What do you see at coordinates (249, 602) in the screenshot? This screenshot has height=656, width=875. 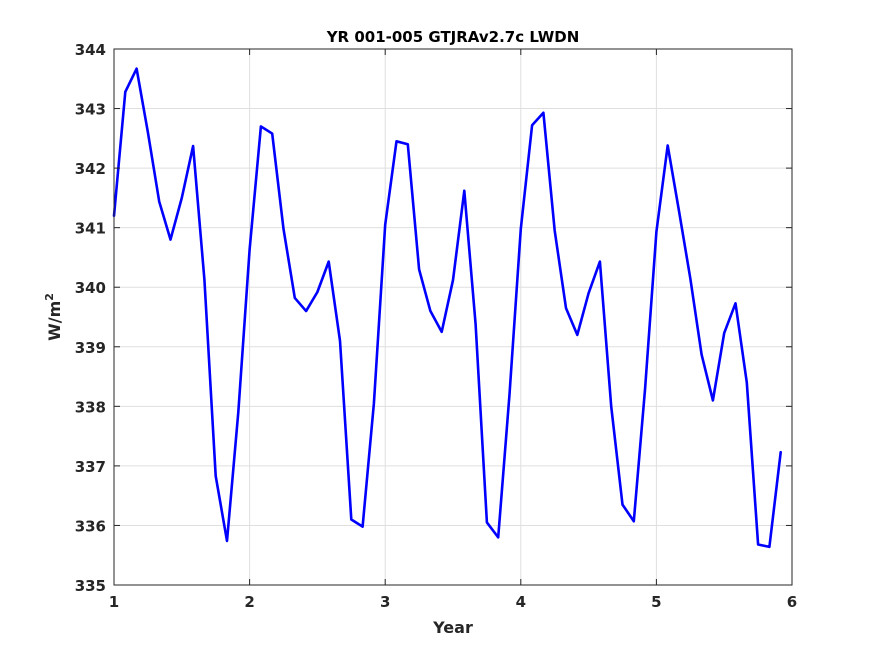 I see `x-tick-label: 2` at bounding box center [249, 602].